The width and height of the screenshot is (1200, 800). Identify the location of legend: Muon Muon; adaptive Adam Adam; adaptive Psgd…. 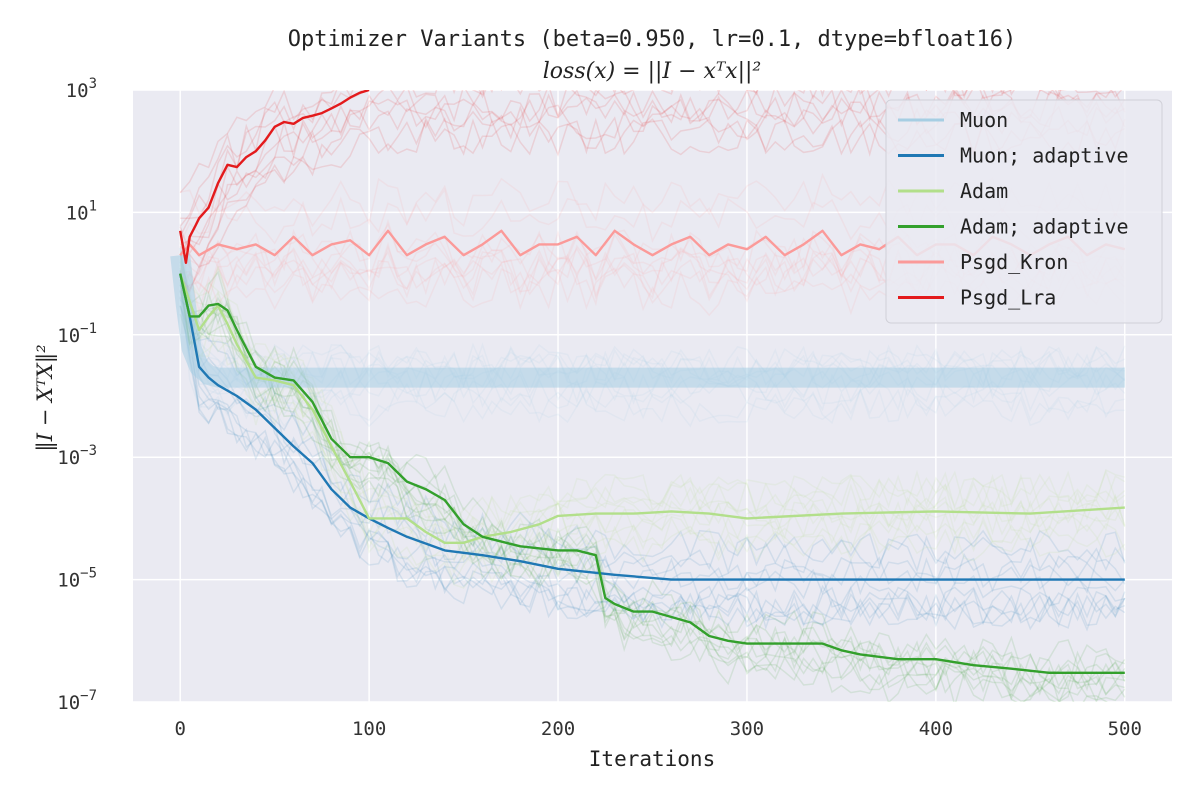
(1024, 211).